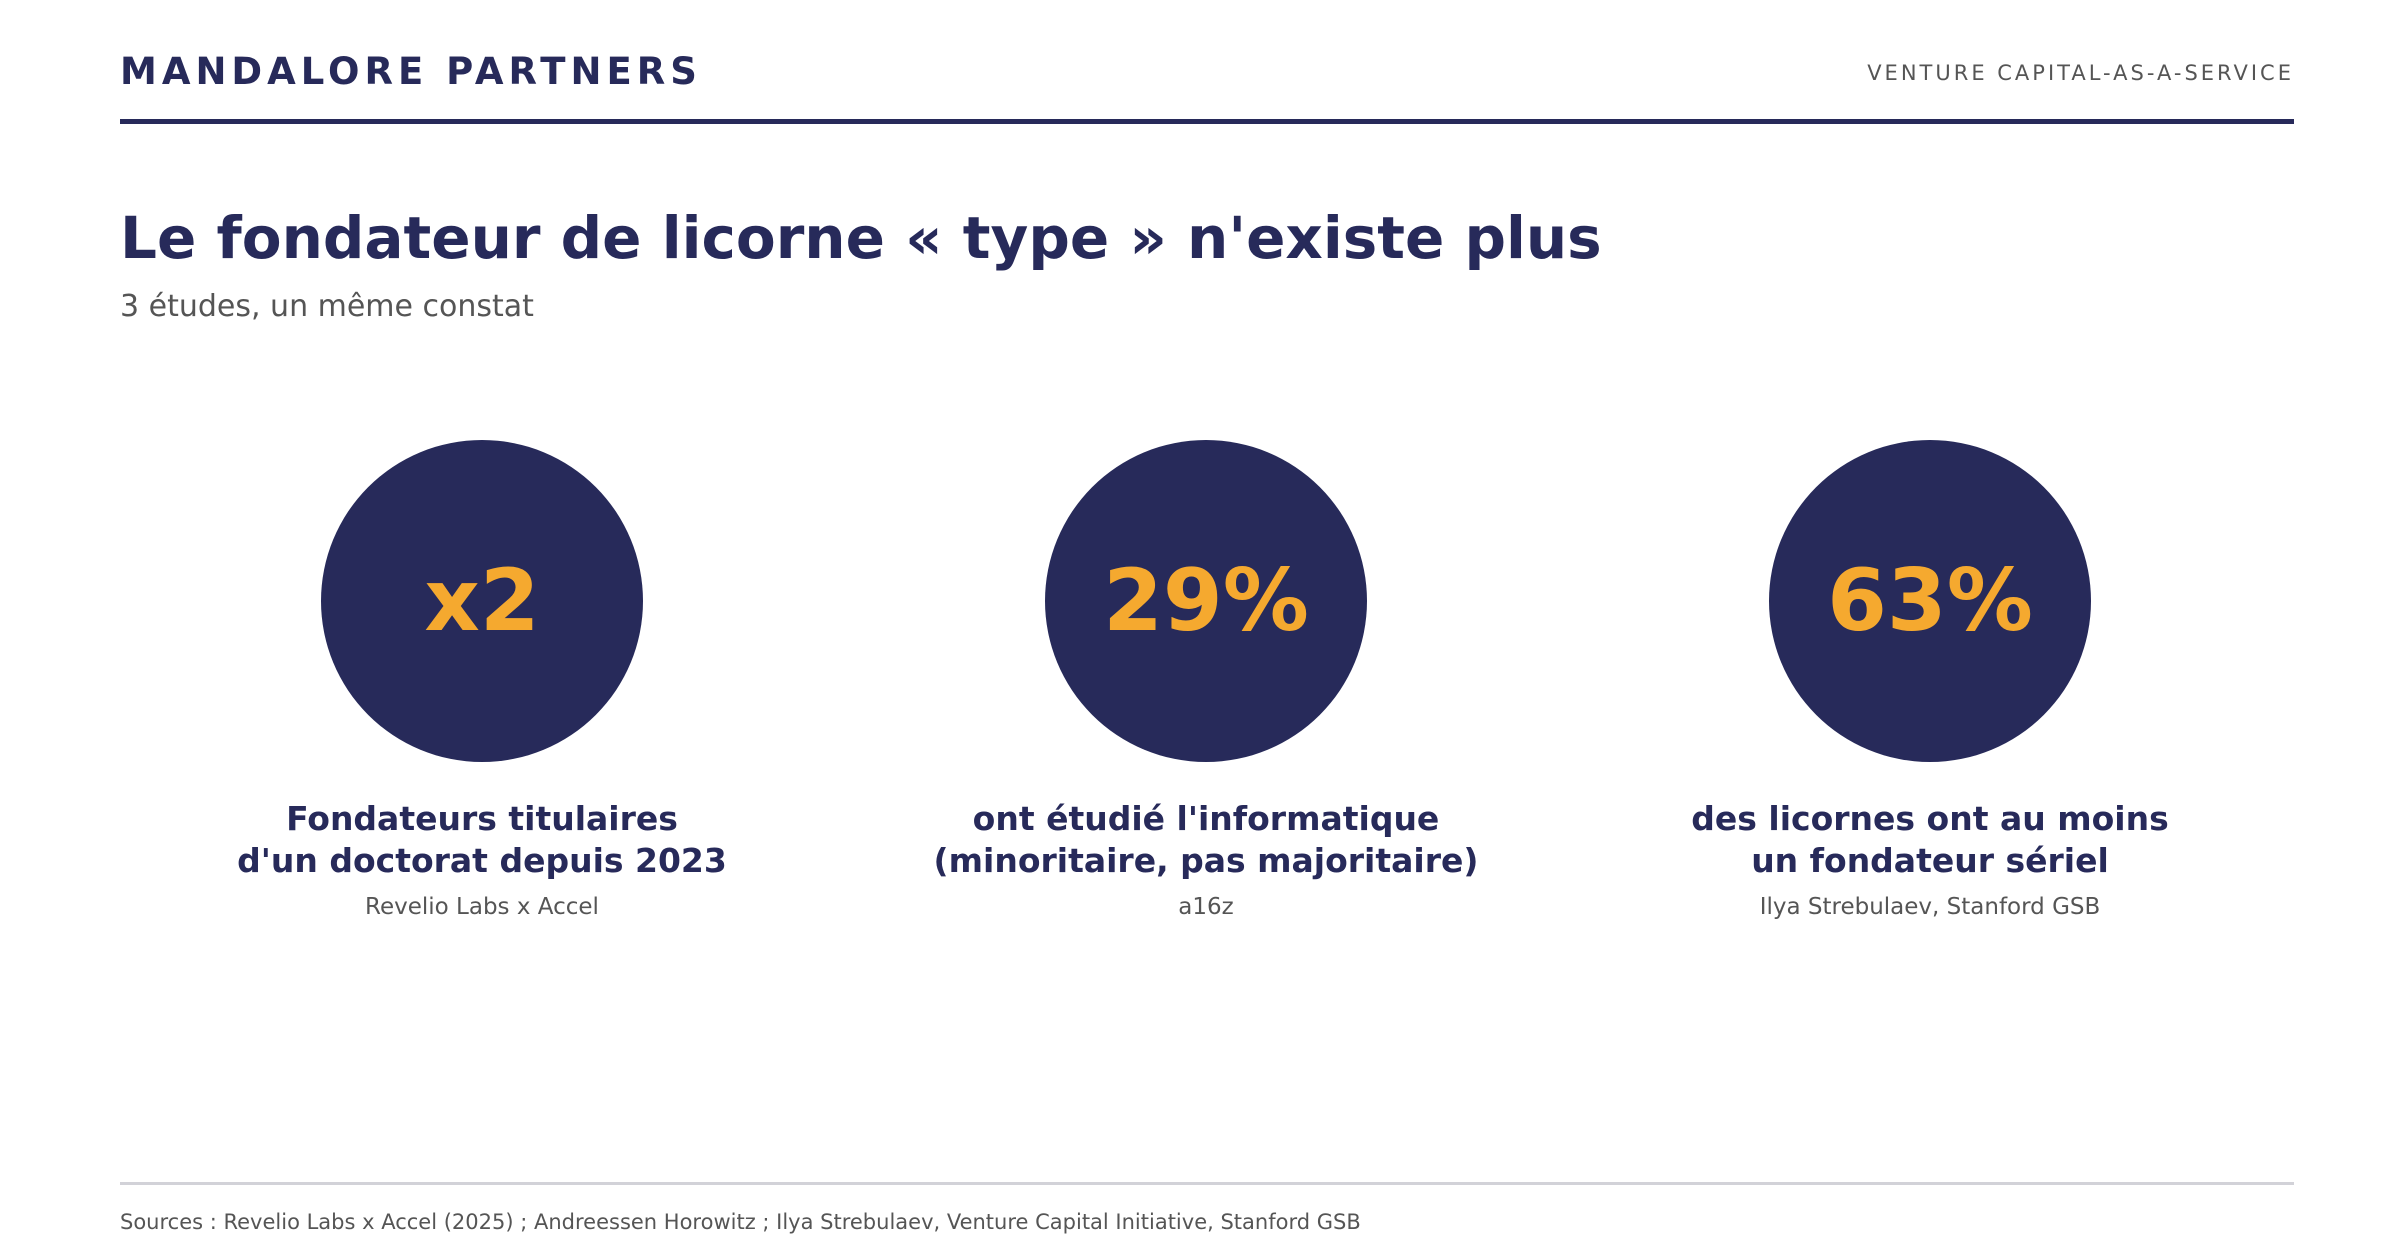  I want to click on stat-source: Ilya Strebulaev, Stanford GSB, so click(1930, 907).